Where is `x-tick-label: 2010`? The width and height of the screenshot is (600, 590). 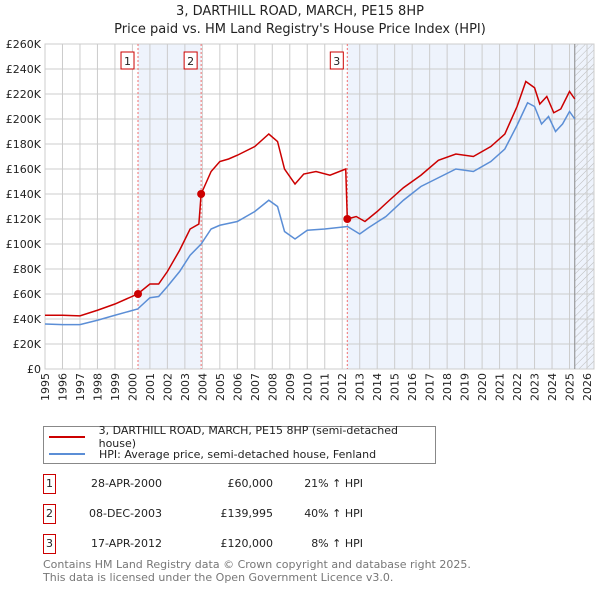 x-tick-label: 2010 is located at coordinates (307, 387).